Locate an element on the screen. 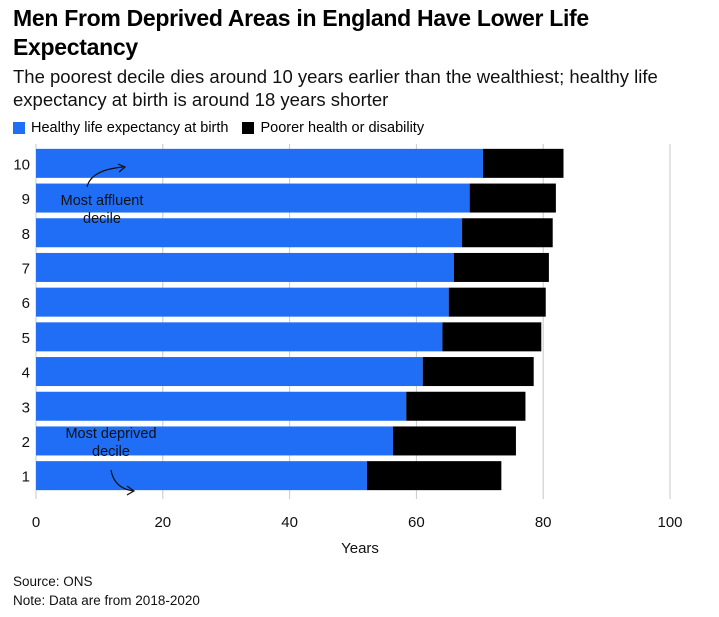  legend-item-poorer-health: Poorer health or disability is located at coordinates (333, 128).